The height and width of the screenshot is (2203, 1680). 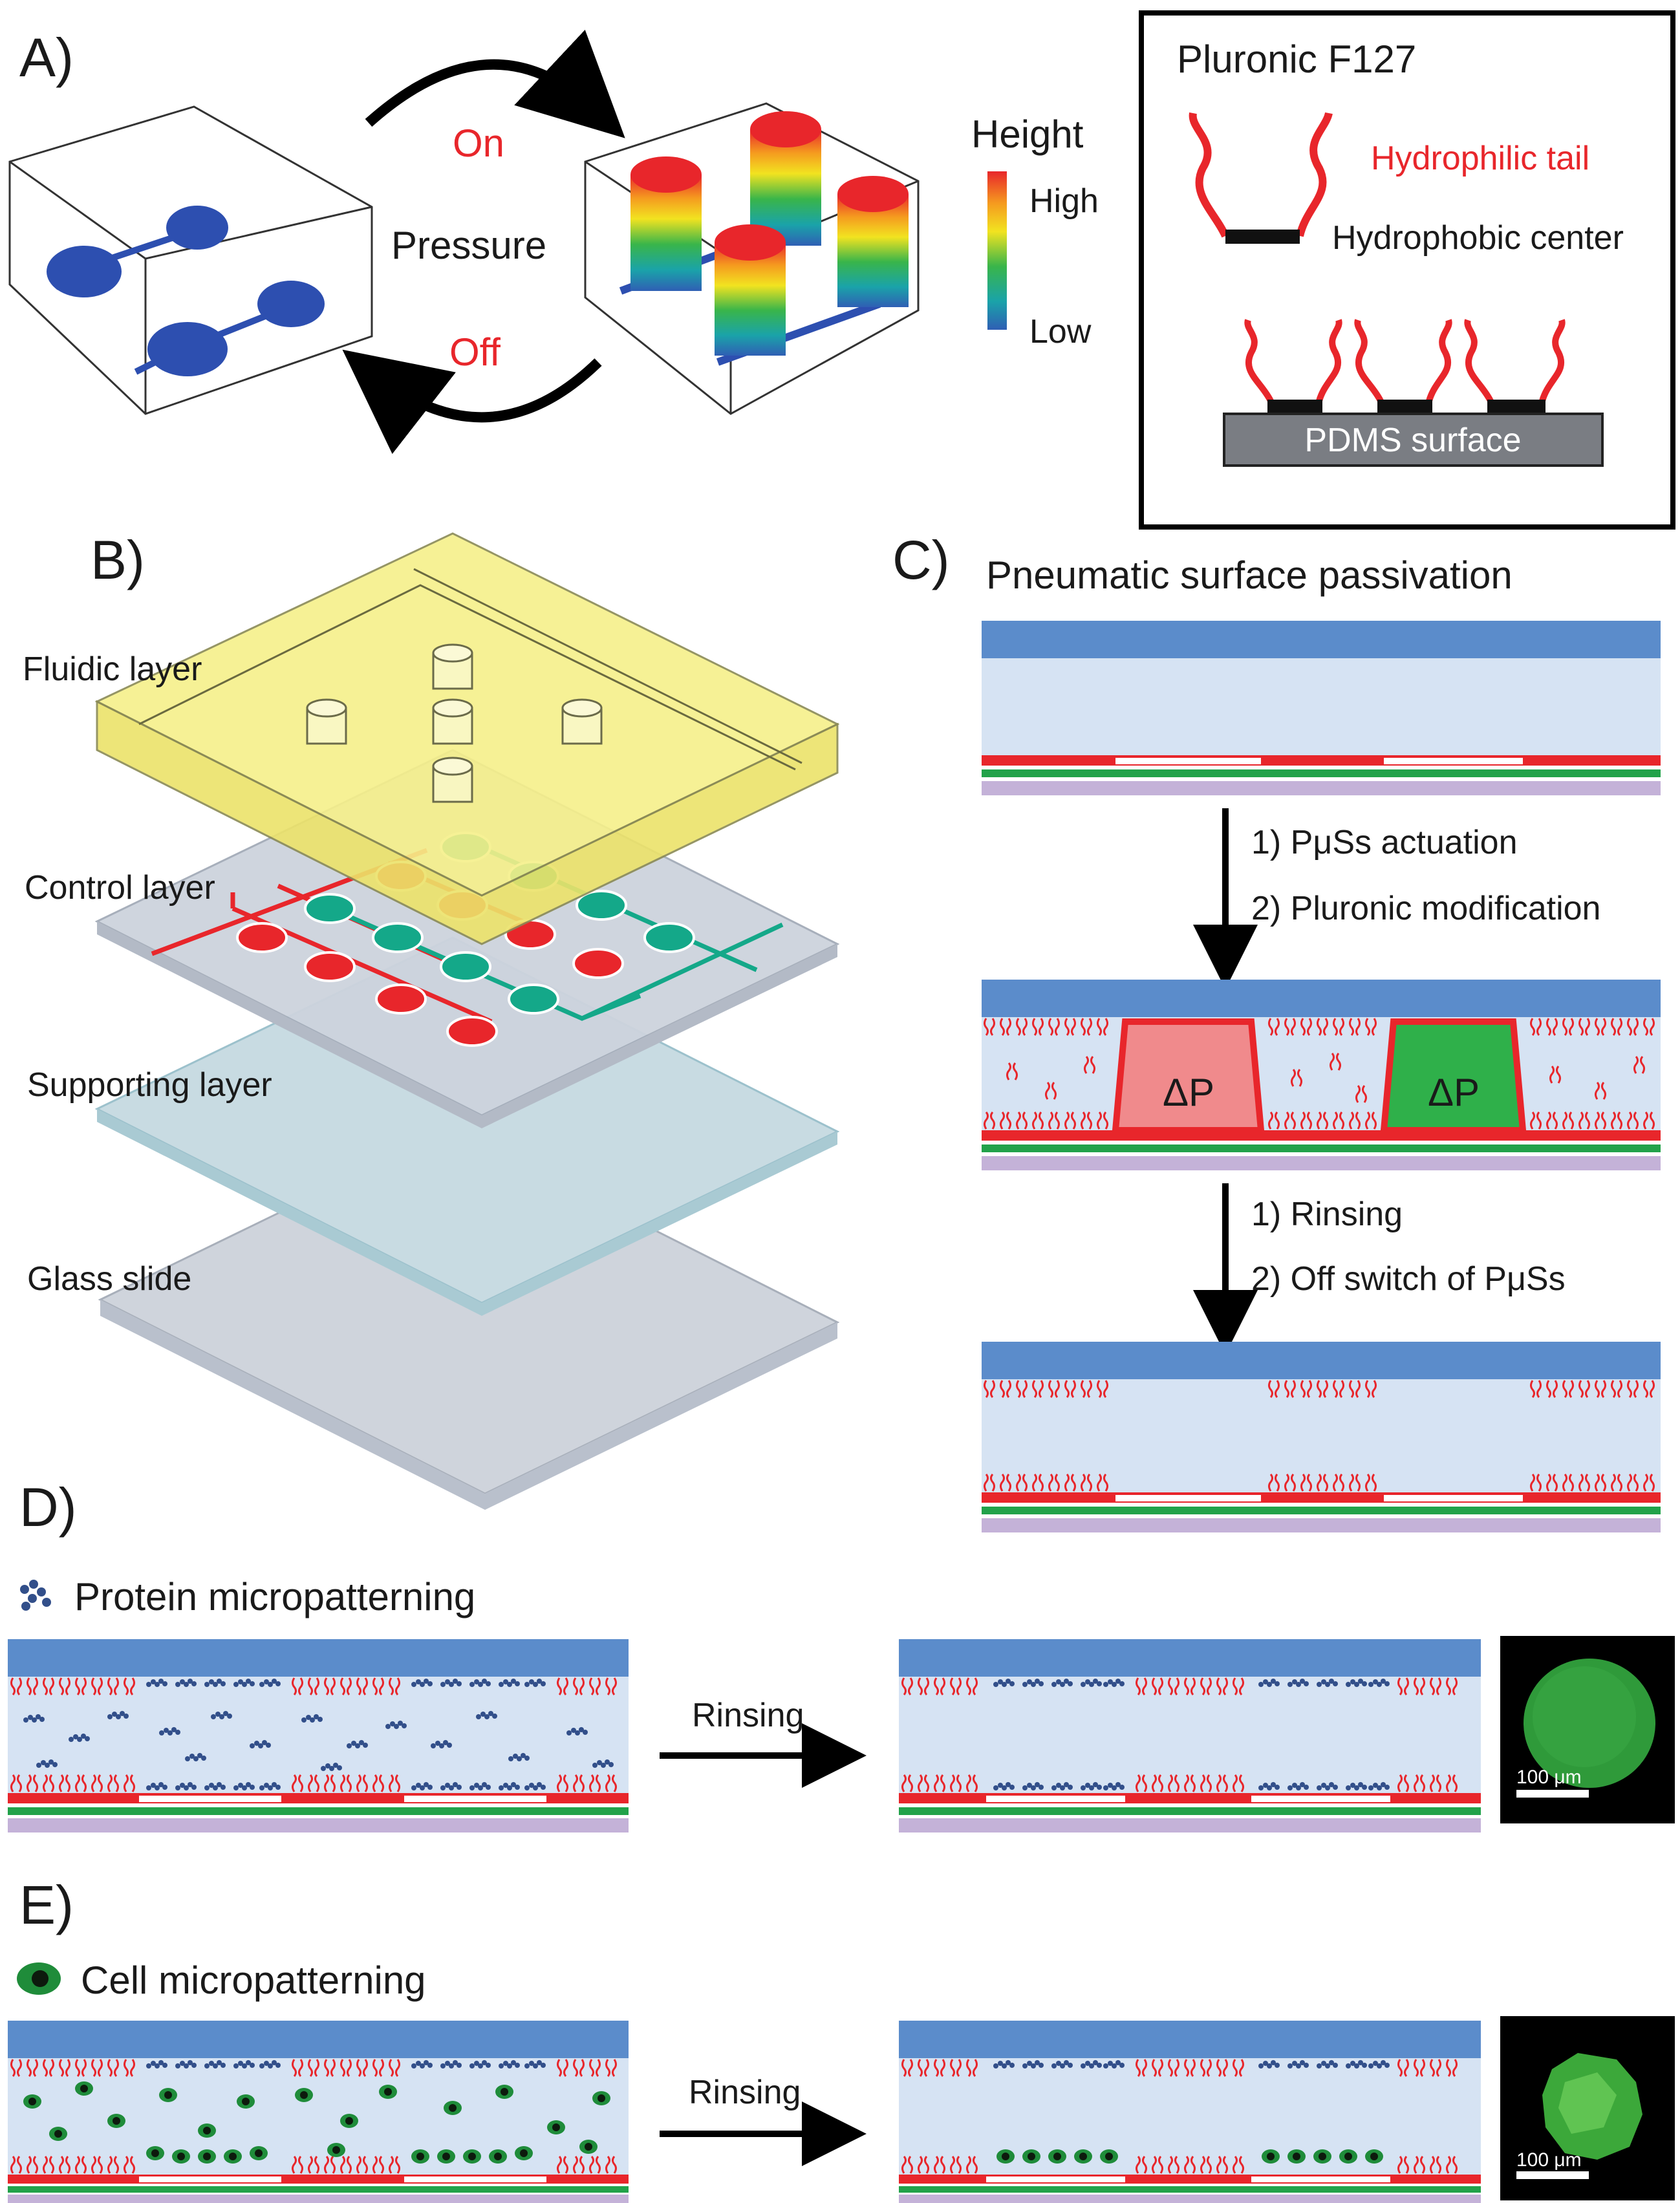 I want to click on panel-a-label: A), so click(x=46, y=58).